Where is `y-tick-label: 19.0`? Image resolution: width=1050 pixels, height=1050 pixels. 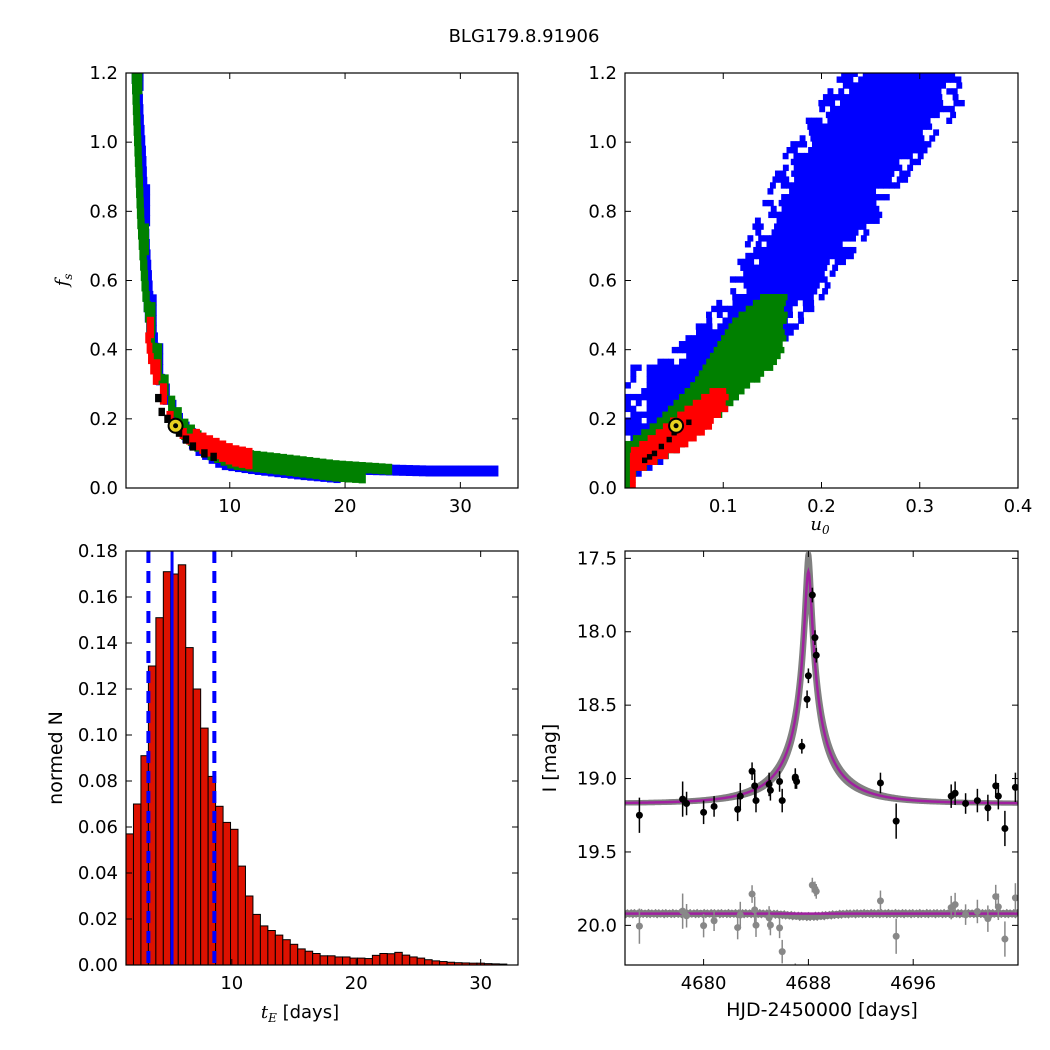
y-tick-label: 19.0 is located at coordinates (597, 779).